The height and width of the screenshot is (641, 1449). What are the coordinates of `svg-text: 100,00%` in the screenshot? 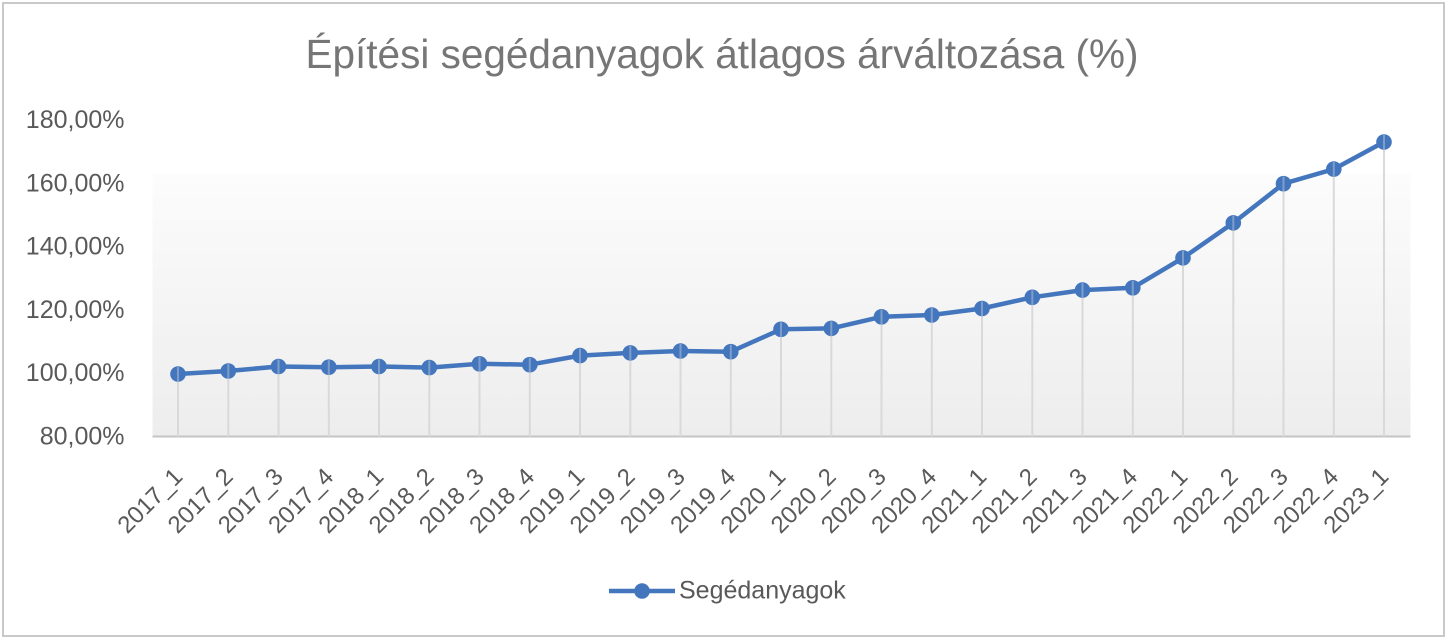 It's located at (75, 373).